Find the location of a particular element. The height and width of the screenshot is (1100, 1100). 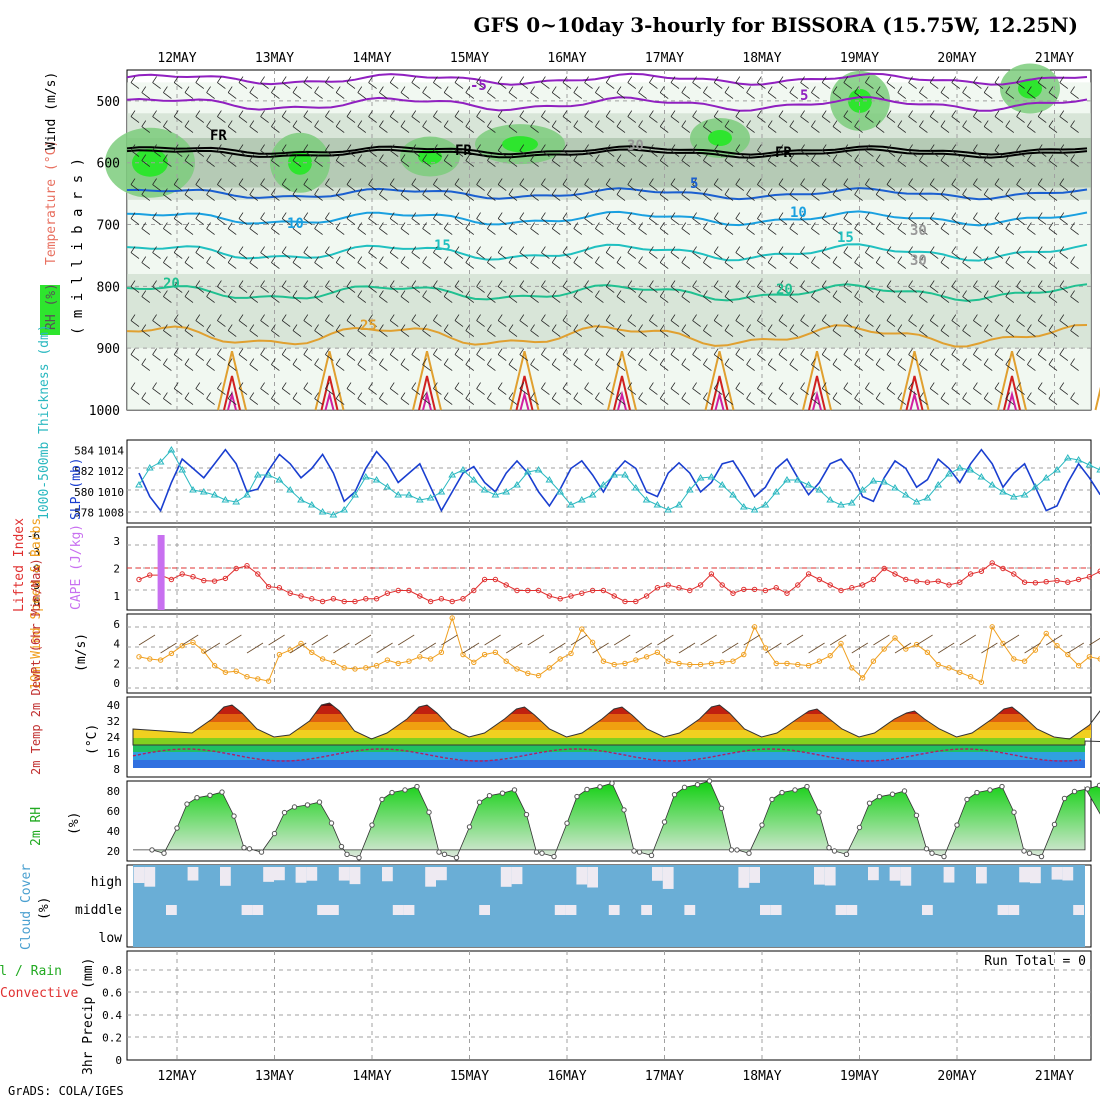

ylabel-cloud-unit: (%) is located at coordinates (44, 908).